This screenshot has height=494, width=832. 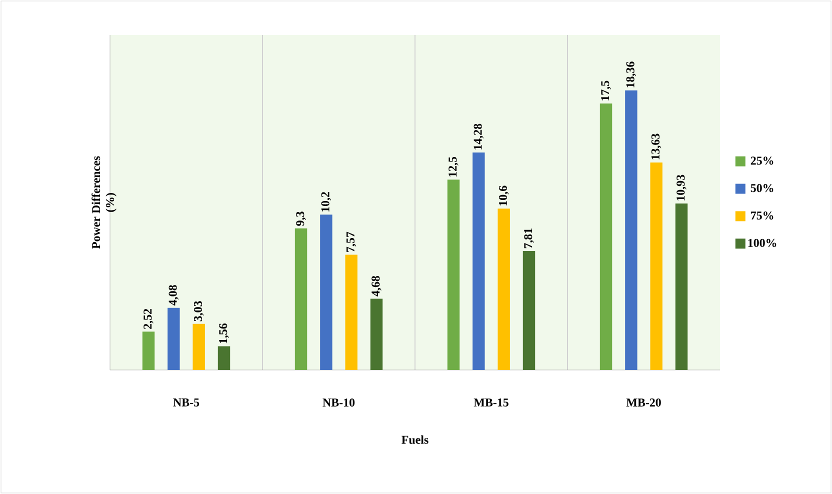 I want to click on data-label: 7,81, so click(x=529, y=238).